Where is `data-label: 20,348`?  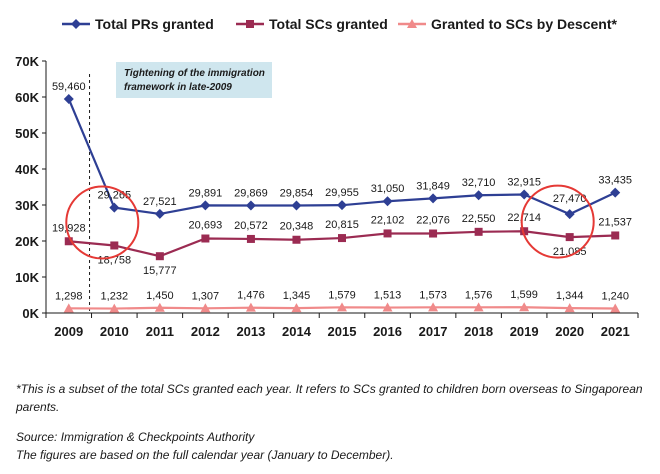
data-label: 20,348 is located at coordinates (297, 227).